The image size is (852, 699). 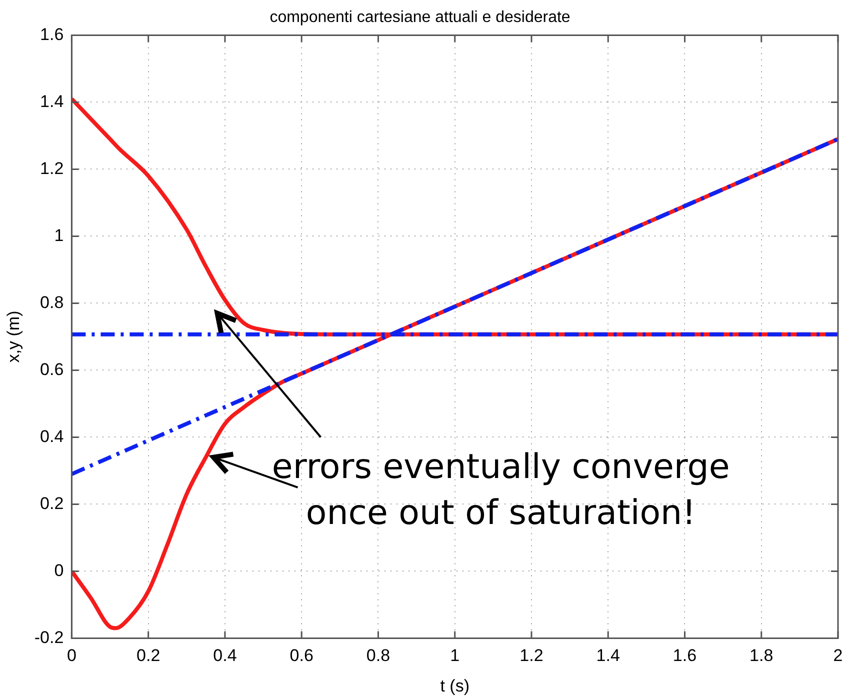 I want to click on x-axis-title: t (s), so click(x=455, y=686).